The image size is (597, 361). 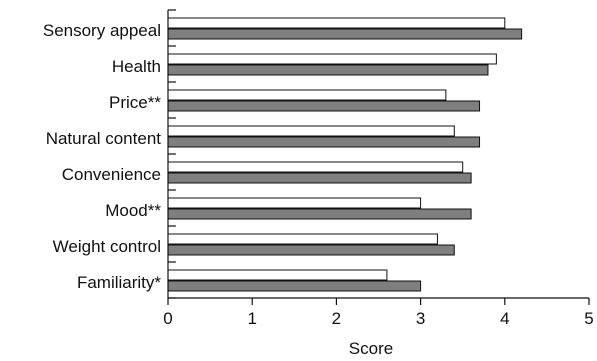 What do you see at coordinates (111, 174) in the screenshot?
I see `category-label-4: Convenience` at bounding box center [111, 174].